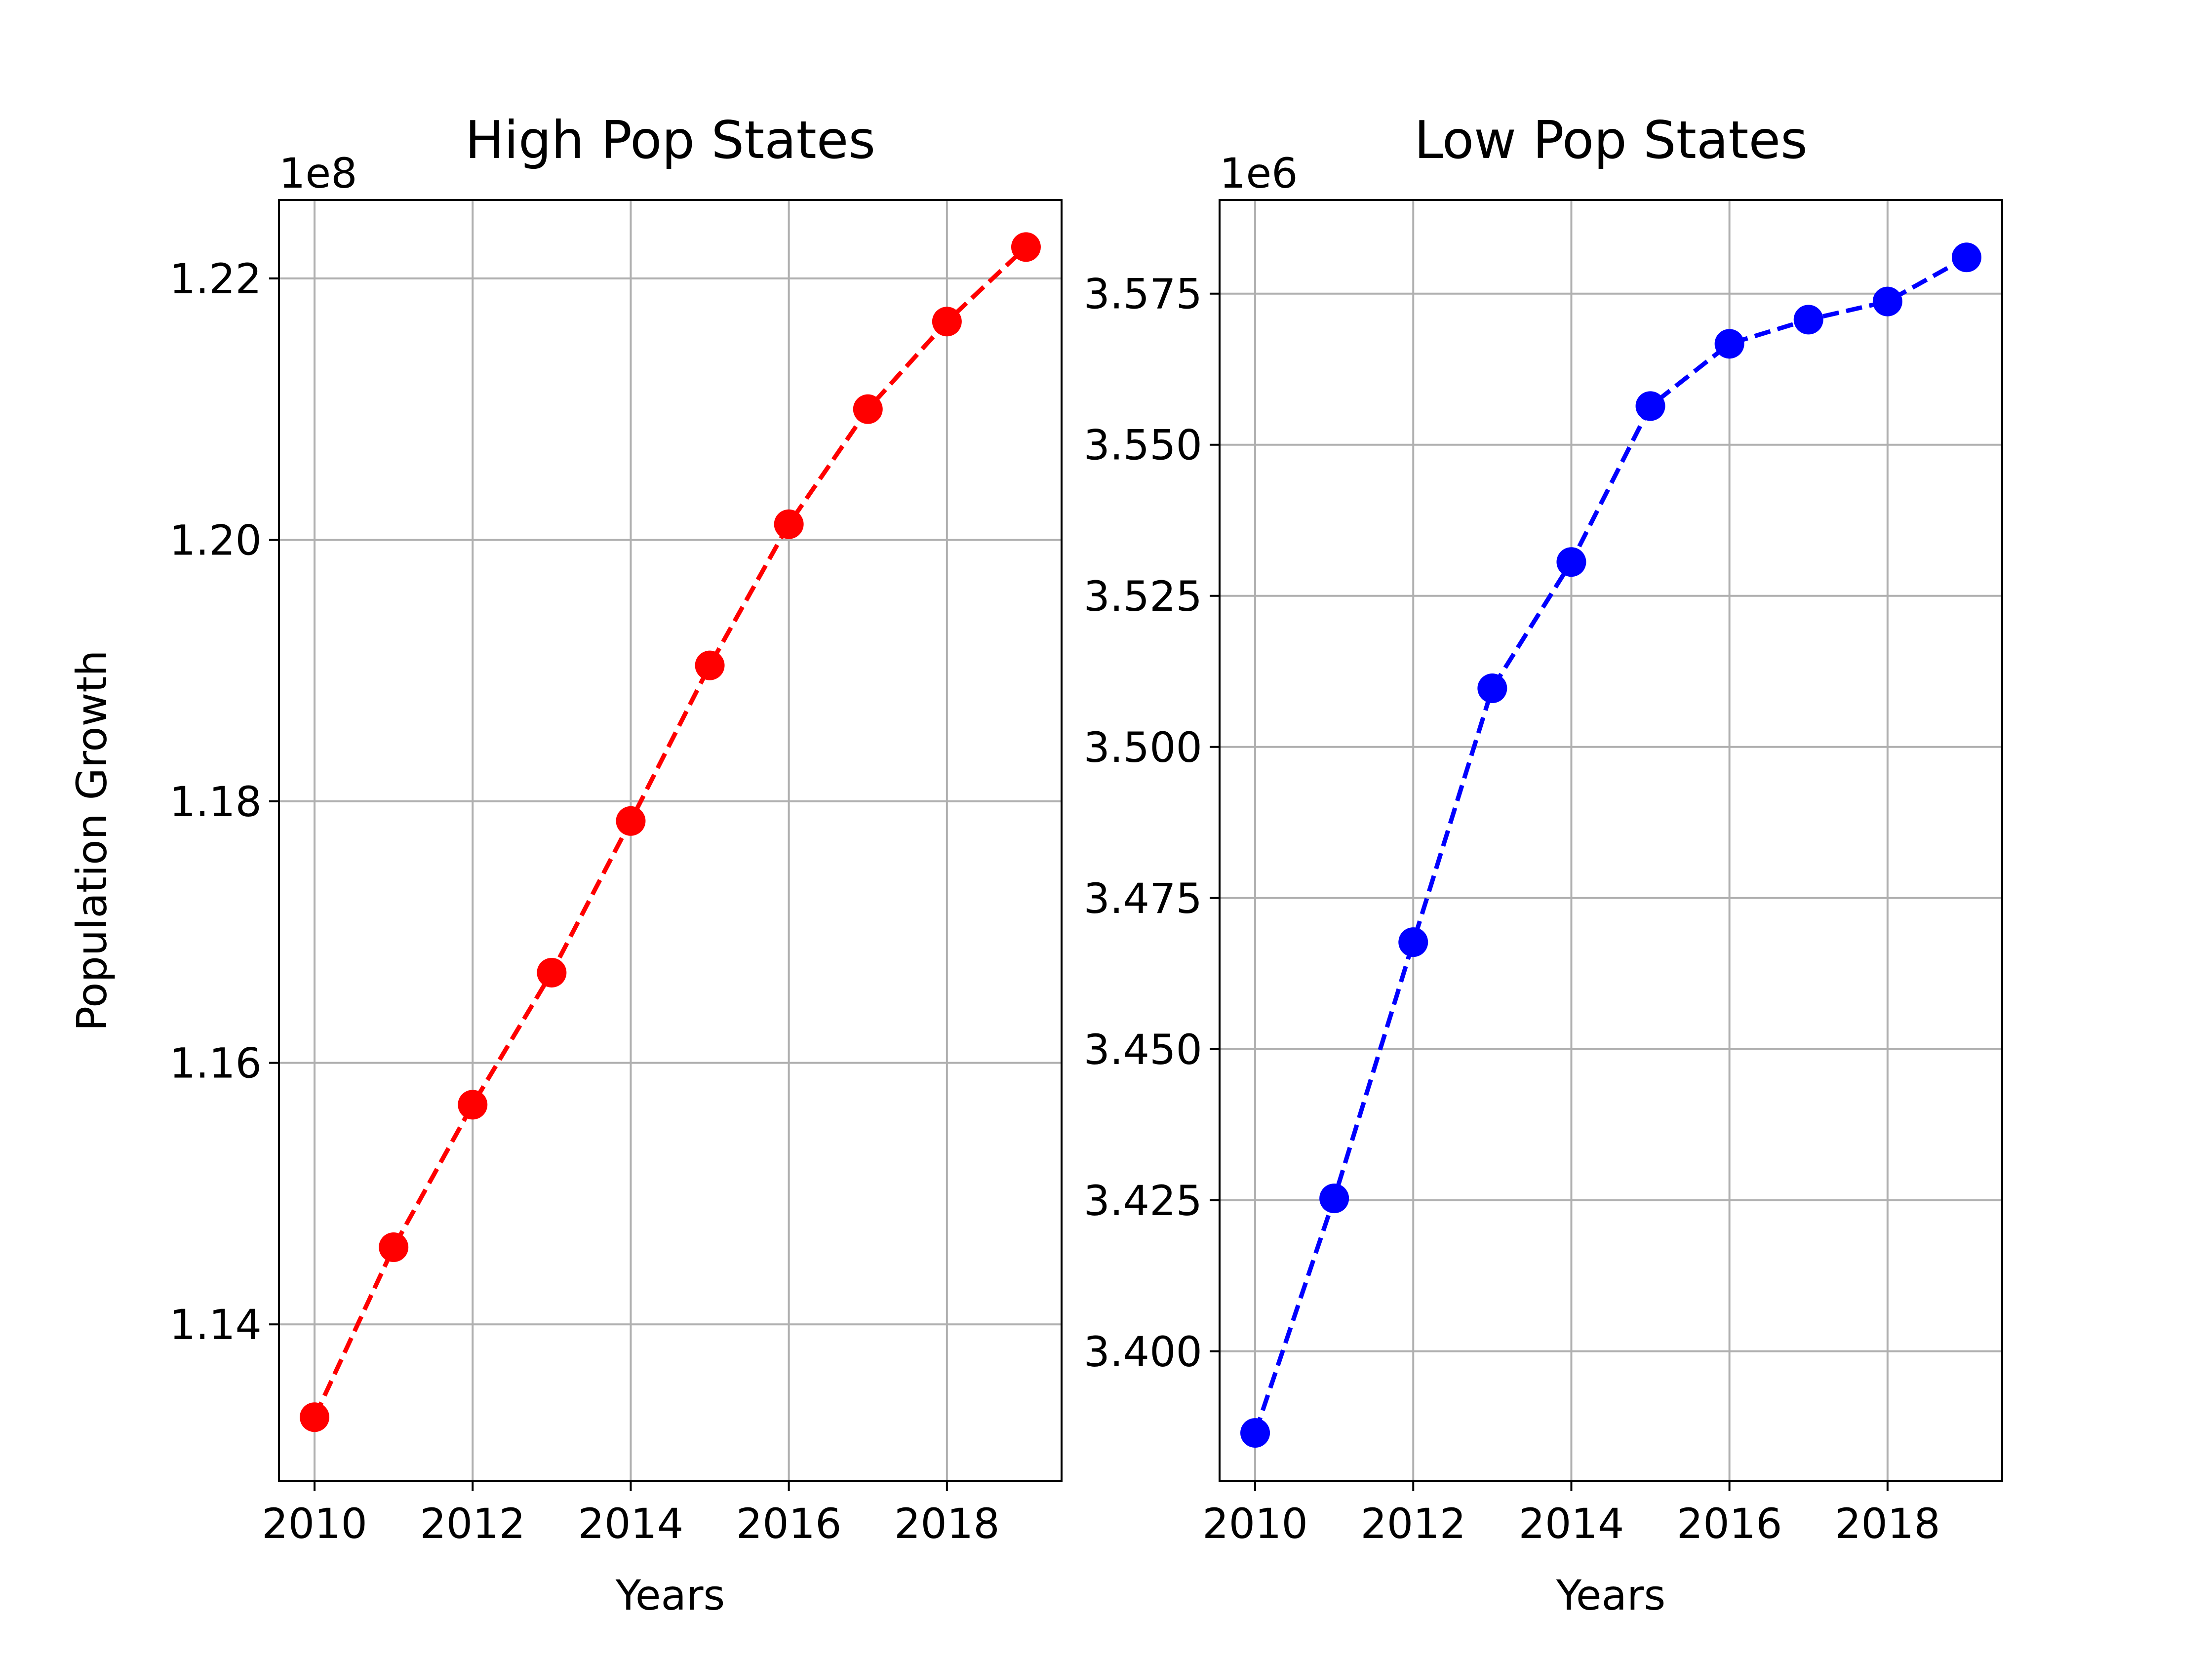 Image resolution: width=2212 pixels, height=1659 pixels. Describe the element at coordinates (1152, 823) in the screenshot. I see `y-axis-ticks: 3.400 3.425 3.450 3.475 3.500 3.525 3.550 3.575` at that location.